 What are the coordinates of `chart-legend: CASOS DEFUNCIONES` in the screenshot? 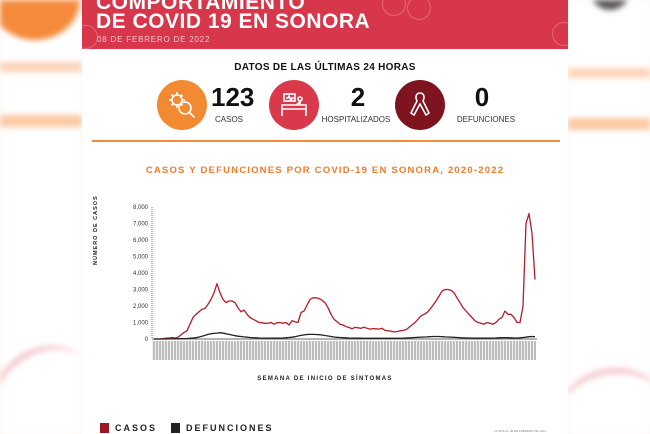 It's located at (191, 428).